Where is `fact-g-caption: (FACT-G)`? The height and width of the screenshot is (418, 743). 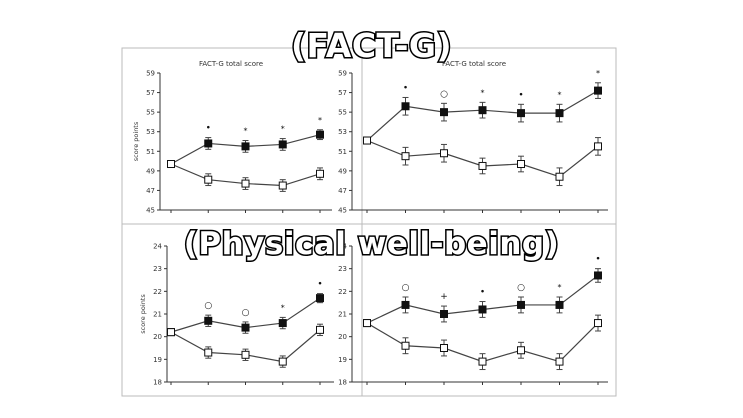 fact-g-caption: (FACT-G) is located at coordinates (371, 46).